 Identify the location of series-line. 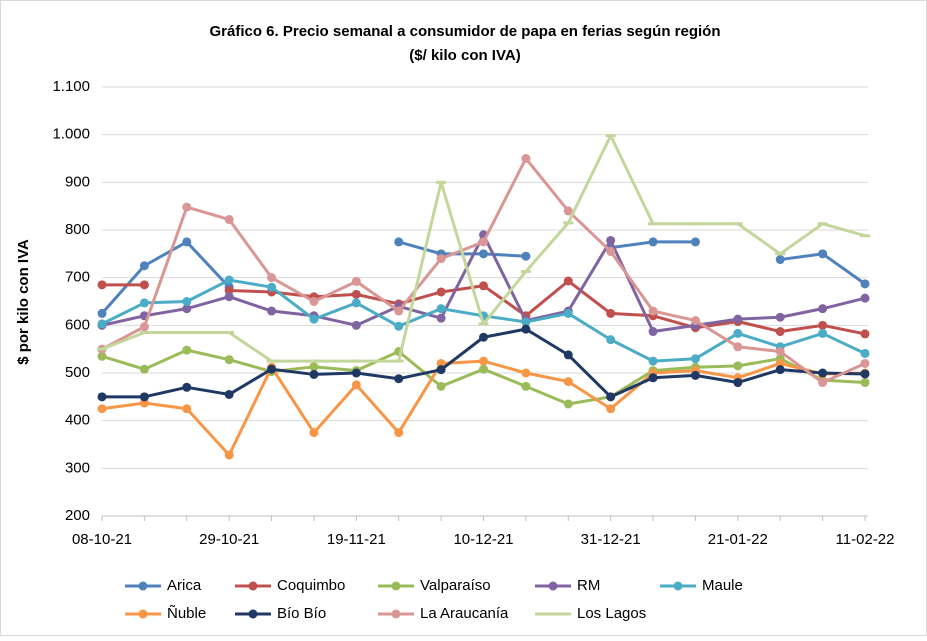
(484, 307).